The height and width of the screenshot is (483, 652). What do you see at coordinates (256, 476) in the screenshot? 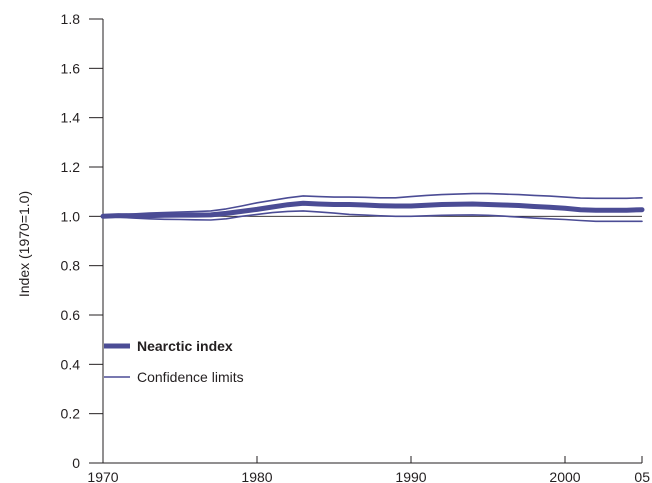
I see `x-tick-label: 1980` at bounding box center [256, 476].